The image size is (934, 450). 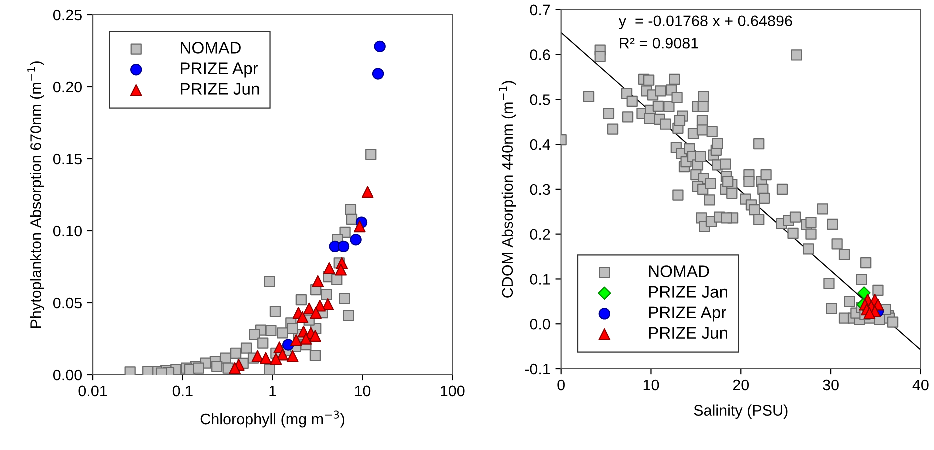 What do you see at coordinates (920, 385) in the screenshot?
I see `x-tick-label: 40` at bounding box center [920, 385].